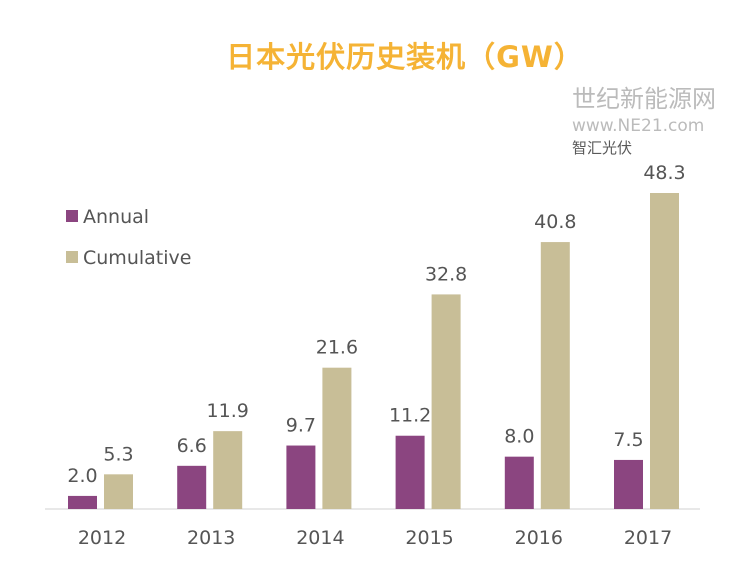  Describe the element at coordinates (337, 348) in the screenshot. I see `data-label-cumulative: 21.6` at that location.